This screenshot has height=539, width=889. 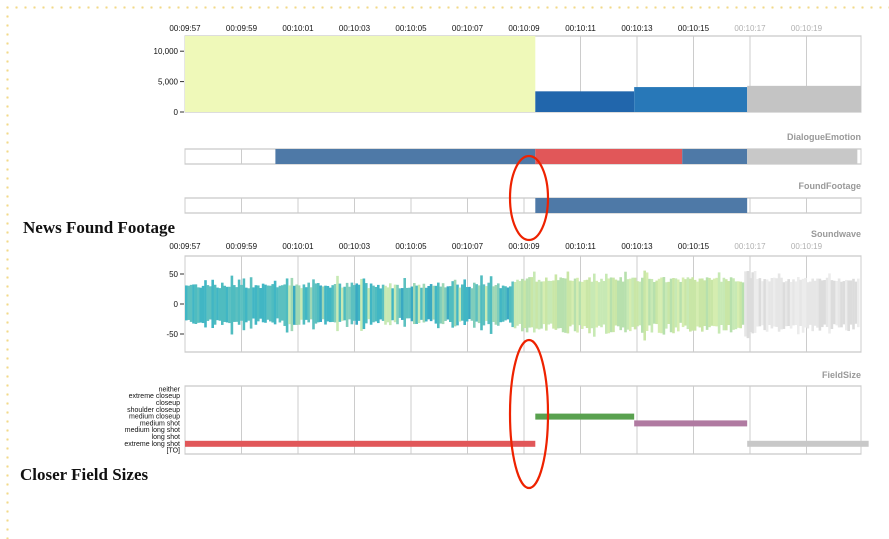 I want to click on top-chart-bar, so click(x=804, y=98).